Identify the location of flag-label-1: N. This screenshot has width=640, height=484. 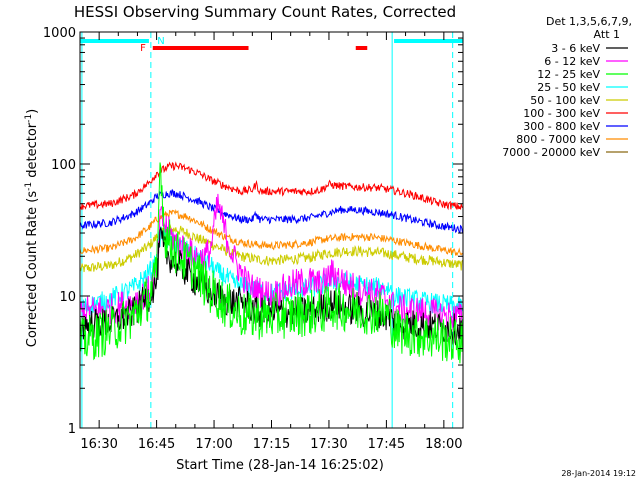
(160, 41).